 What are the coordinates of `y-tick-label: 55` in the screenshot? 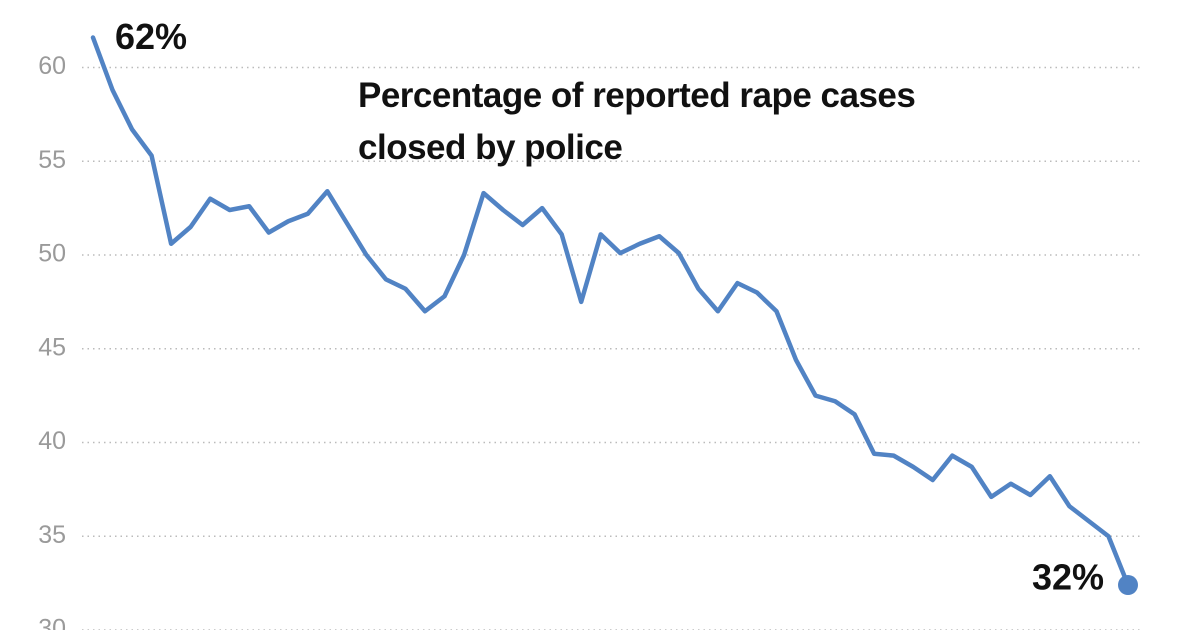 It's located at (52, 160).